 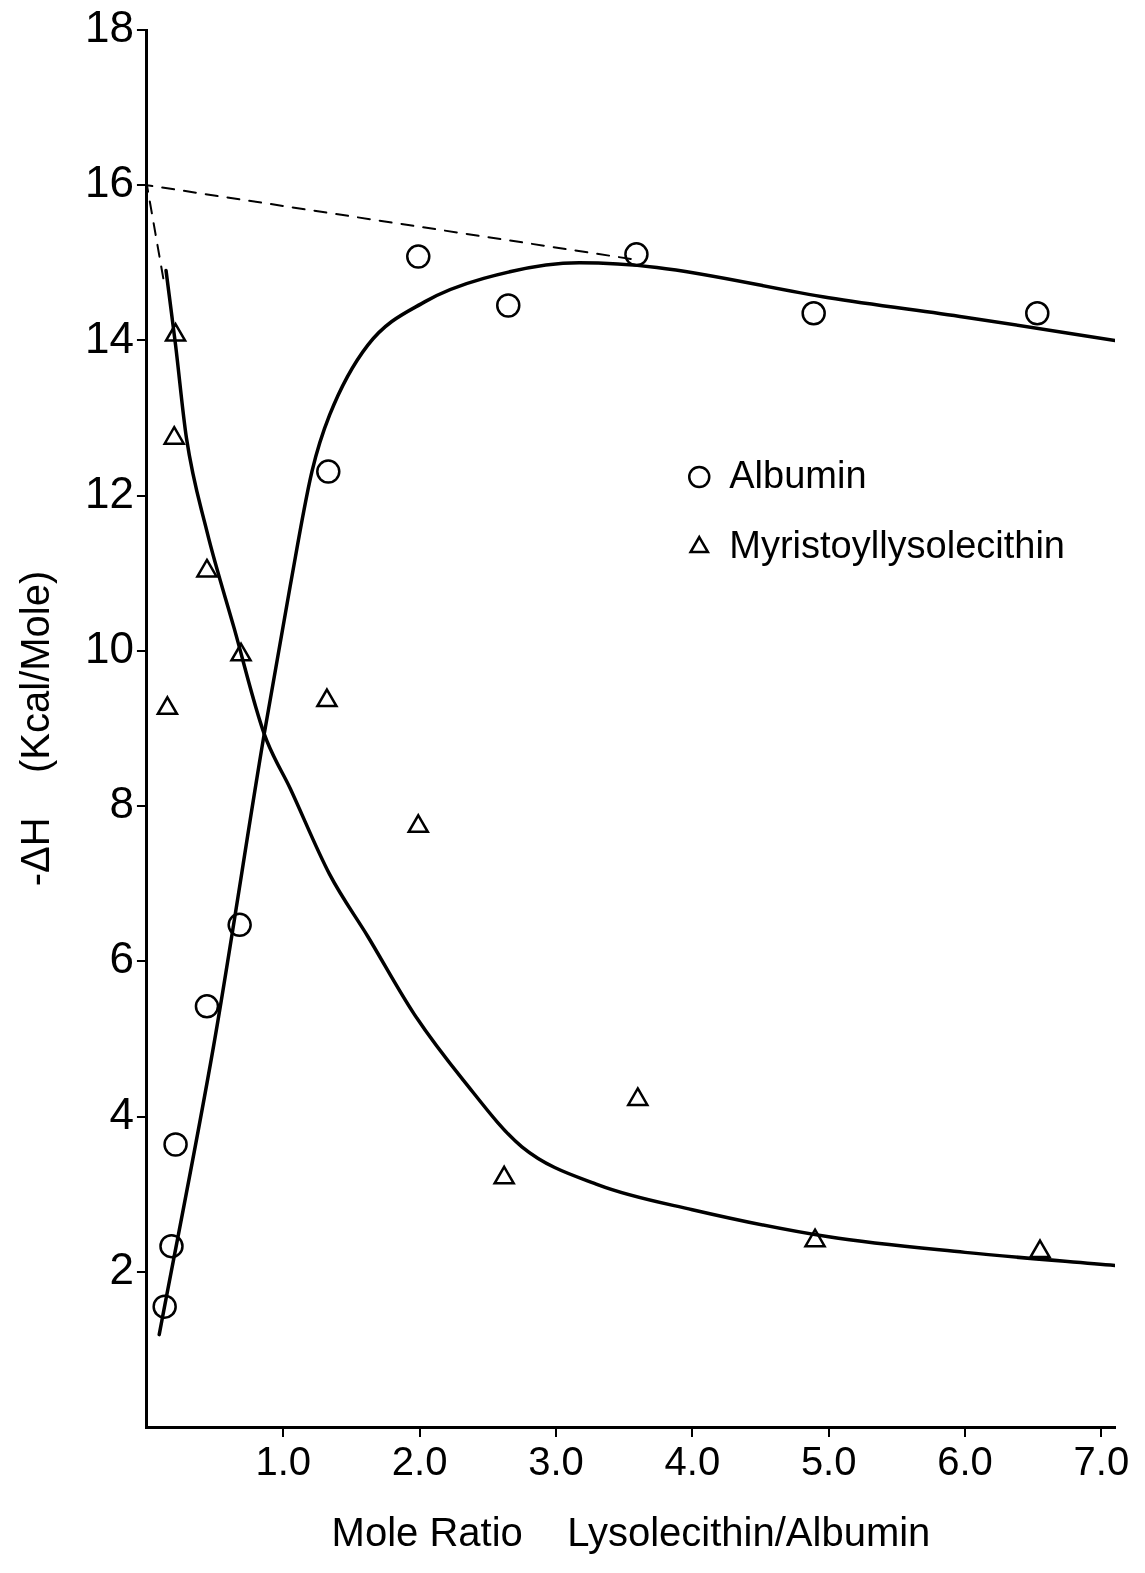 What do you see at coordinates (419, 1461) in the screenshot?
I see `x-tick-label: 2.0` at bounding box center [419, 1461].